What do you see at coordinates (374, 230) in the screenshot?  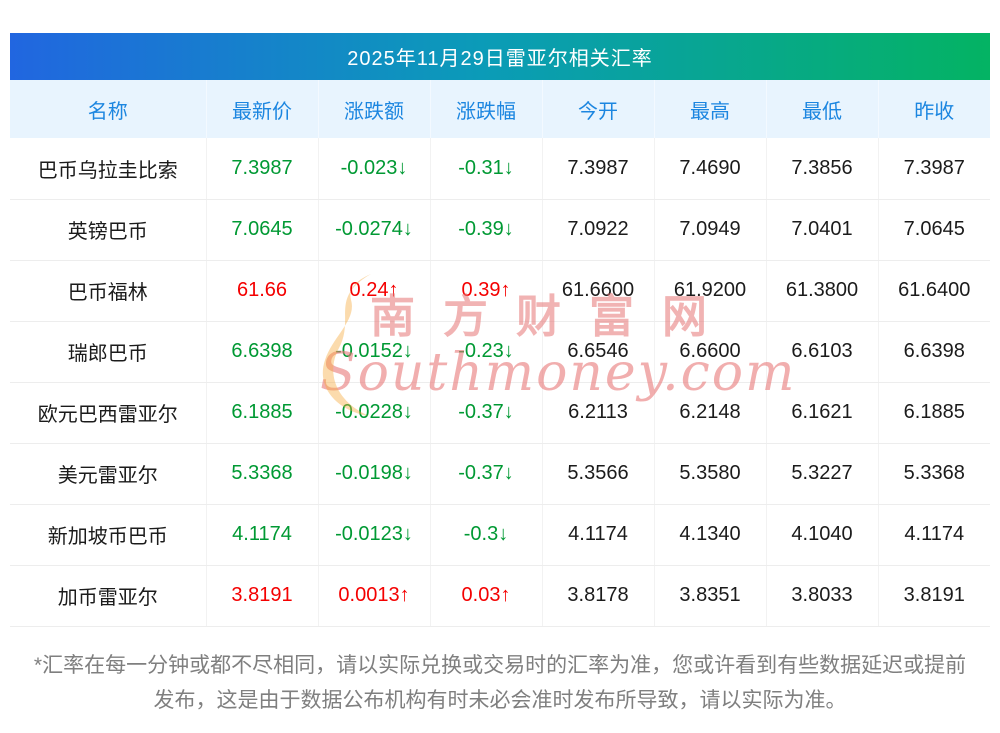 I see `cell-change: -0.0274↓` at bounding box center [374, 230].